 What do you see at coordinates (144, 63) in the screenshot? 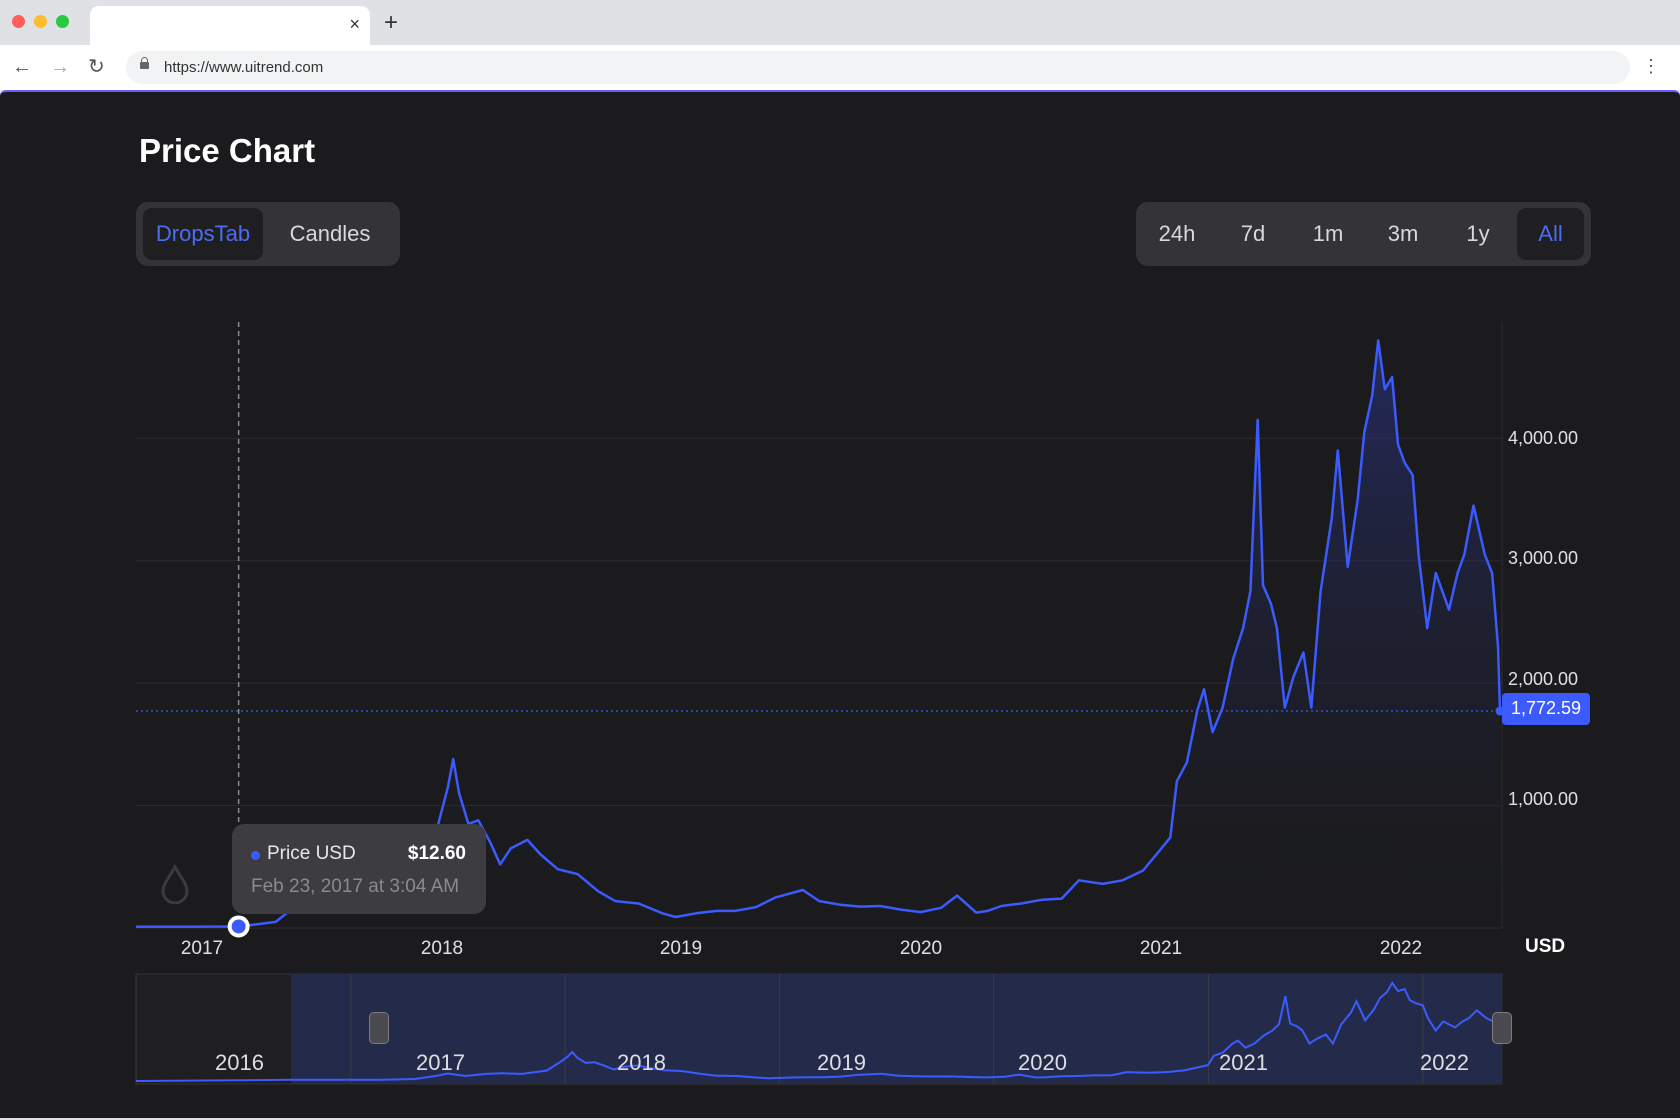
I see `lock-icon` at bounding box center [144, 63].